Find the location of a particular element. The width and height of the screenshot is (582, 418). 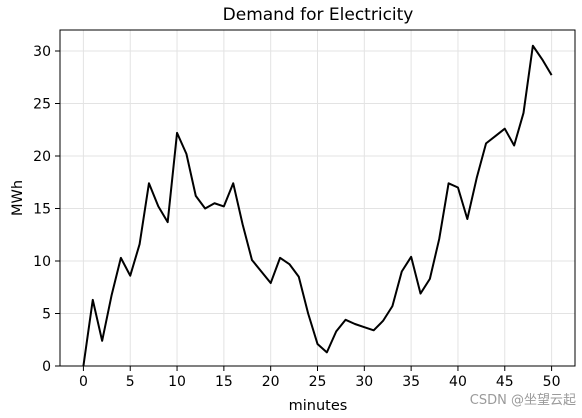

x-tick-label: 35 is located at coordinates (411, 382).